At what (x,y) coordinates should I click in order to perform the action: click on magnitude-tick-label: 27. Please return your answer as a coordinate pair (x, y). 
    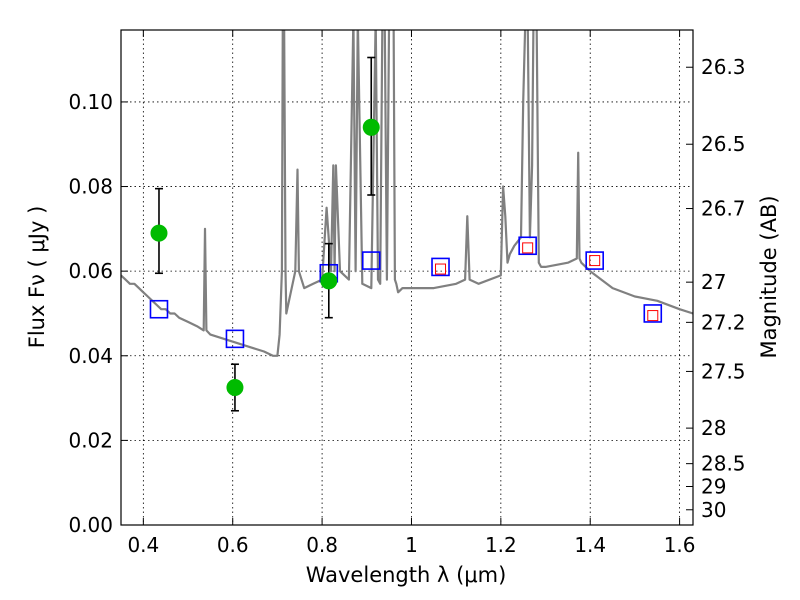
    Looking at the image, I should click on (713, 282).